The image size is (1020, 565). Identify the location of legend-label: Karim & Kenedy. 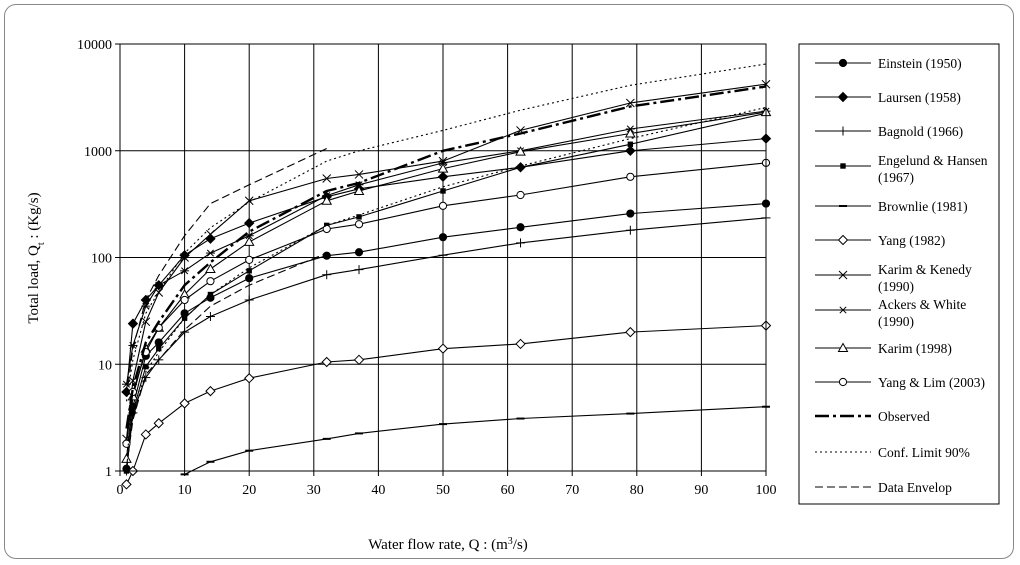
(925, 269).